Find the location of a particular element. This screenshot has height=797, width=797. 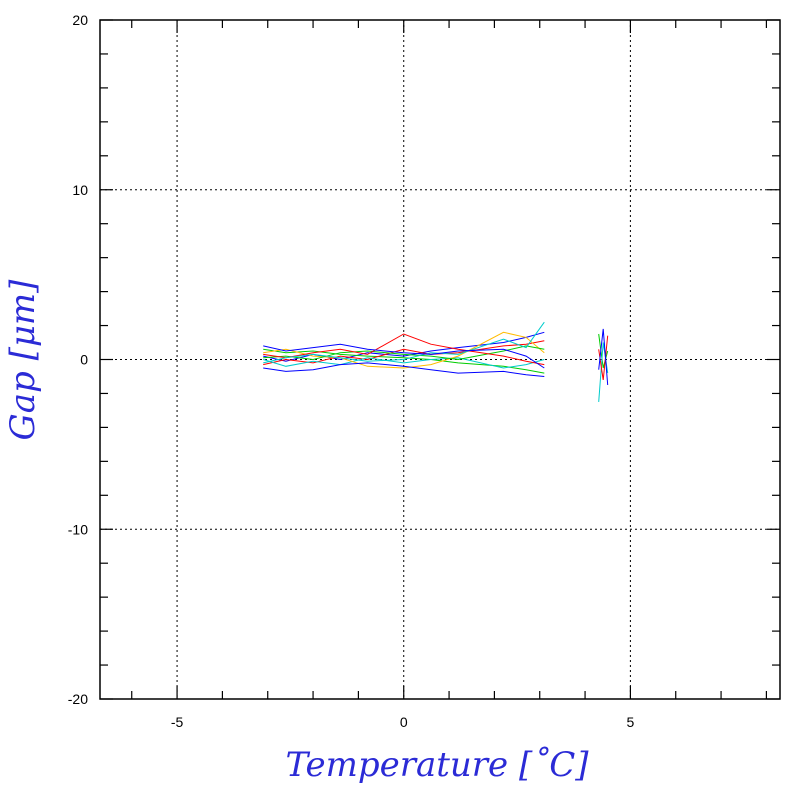

y-tick-label: 0 is located at coordinates (84, 360).